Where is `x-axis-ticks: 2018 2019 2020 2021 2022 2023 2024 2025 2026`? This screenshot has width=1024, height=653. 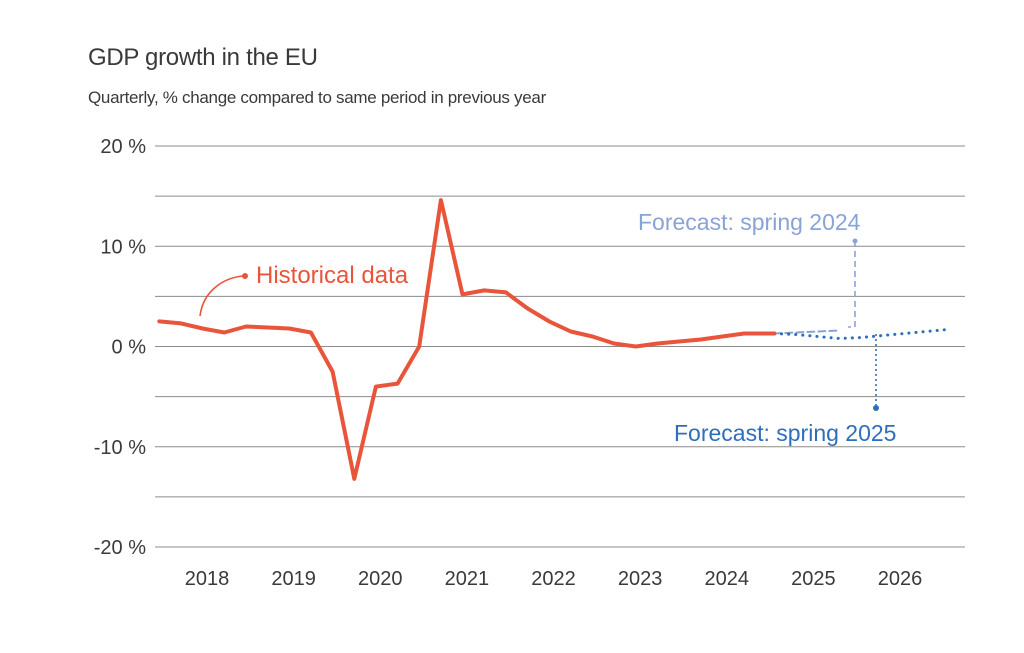 x-axis-ticks: 2018 2019 2020 2021 2022 2023 2024 2025 2026 is located at coordinates (554, 579).